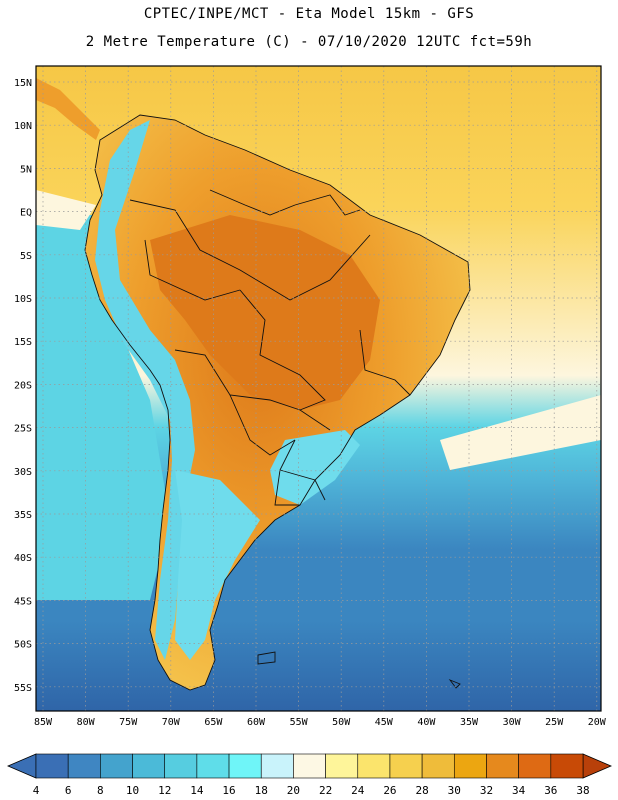 This screenshot has width=618, height=800. Describe the element at coordinates (23, 645) in the screenshot. I see `latitude-label: 50S` at that location.